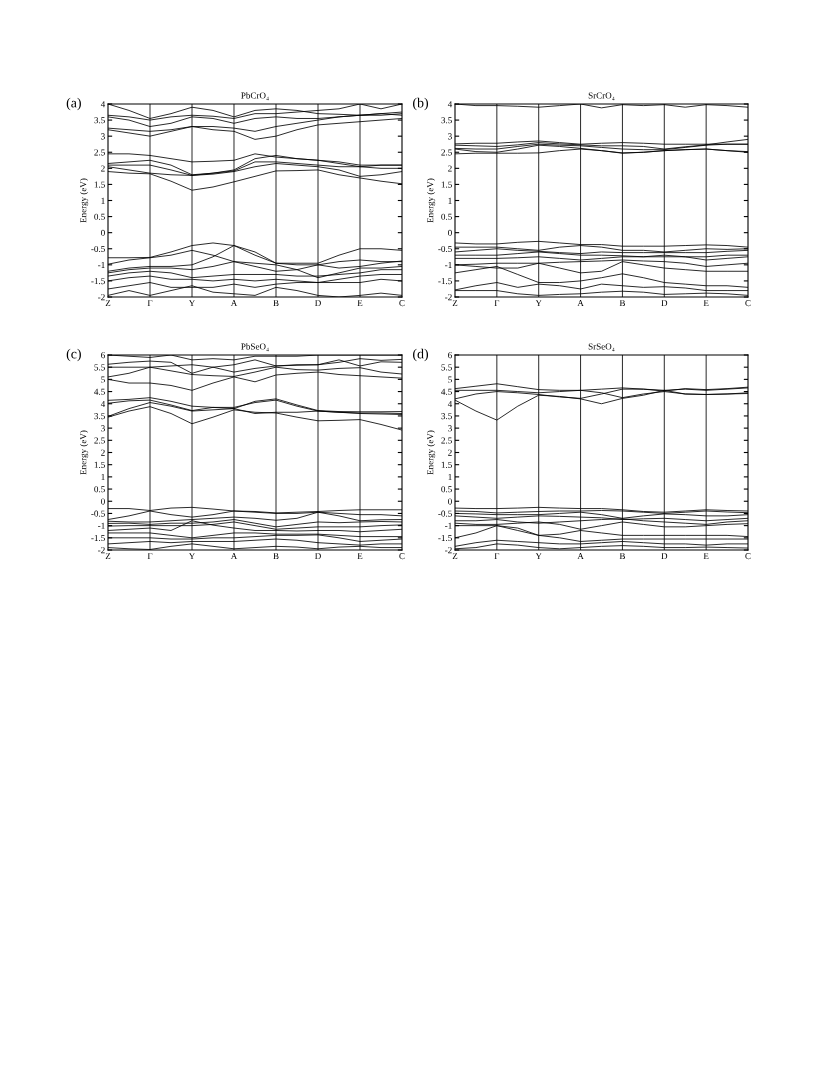 Image resolution: width=833 pixels, height=1091 pixels. I want to click on text: (a), so click(73, 104).